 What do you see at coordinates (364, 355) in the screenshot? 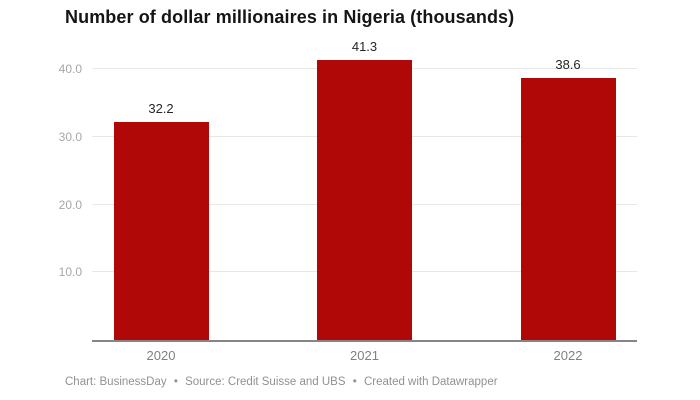
I see `x-tick-label: 2021` at bounding box center [364, 355].